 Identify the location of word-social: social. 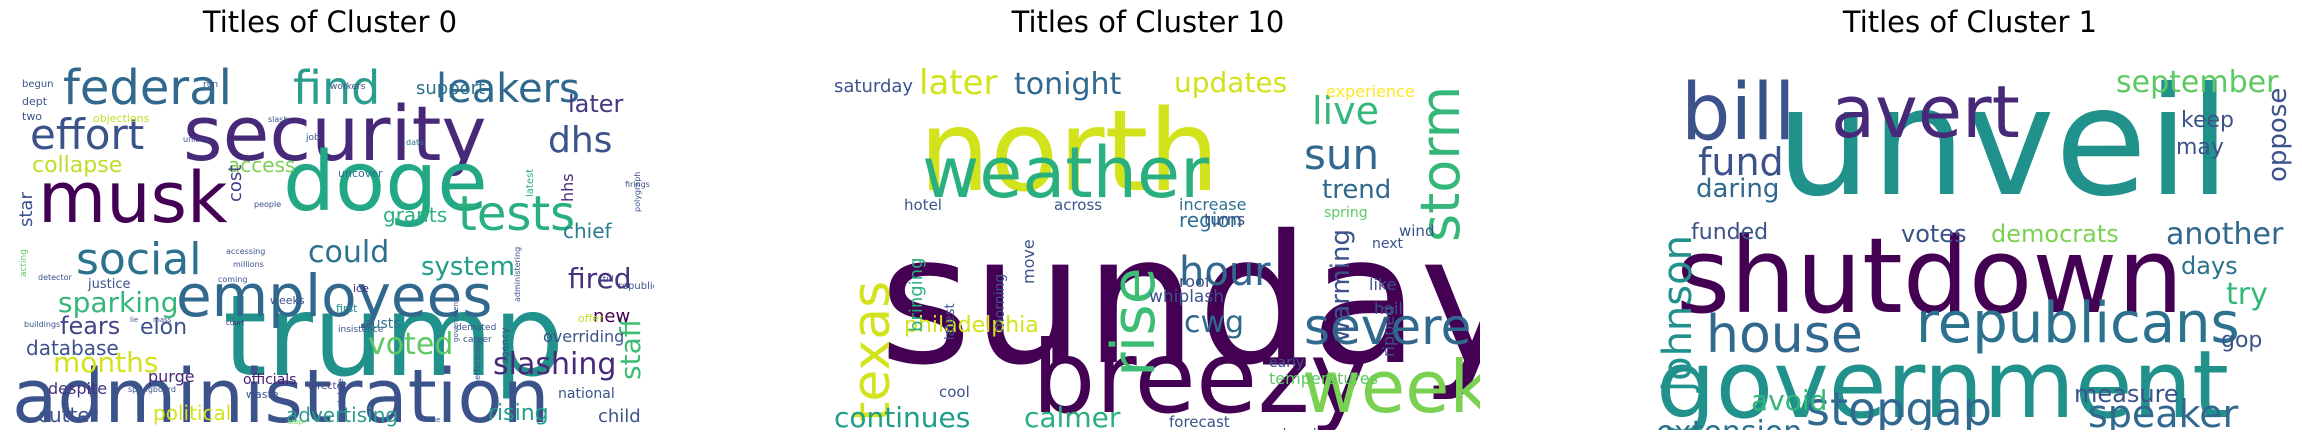
(138, 259).